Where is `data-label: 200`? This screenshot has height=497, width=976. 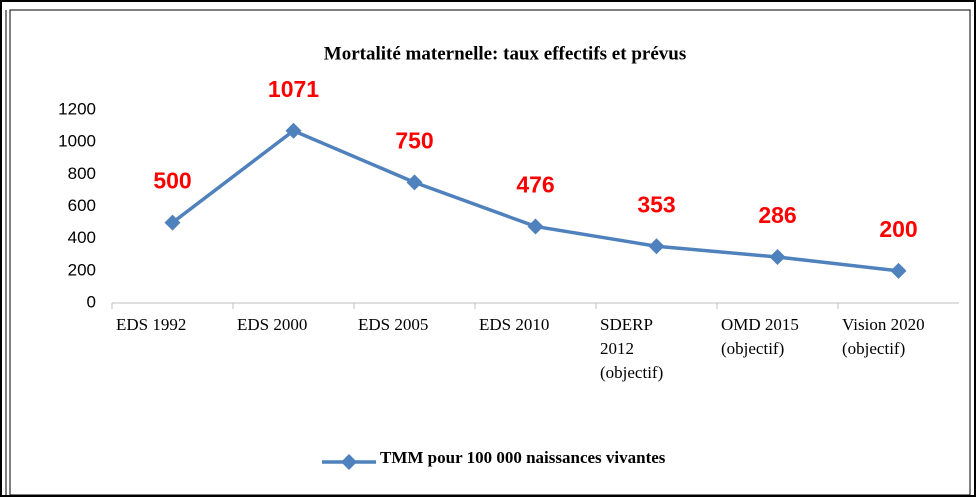 data-label: 200 is located at coordinates (898, 229).